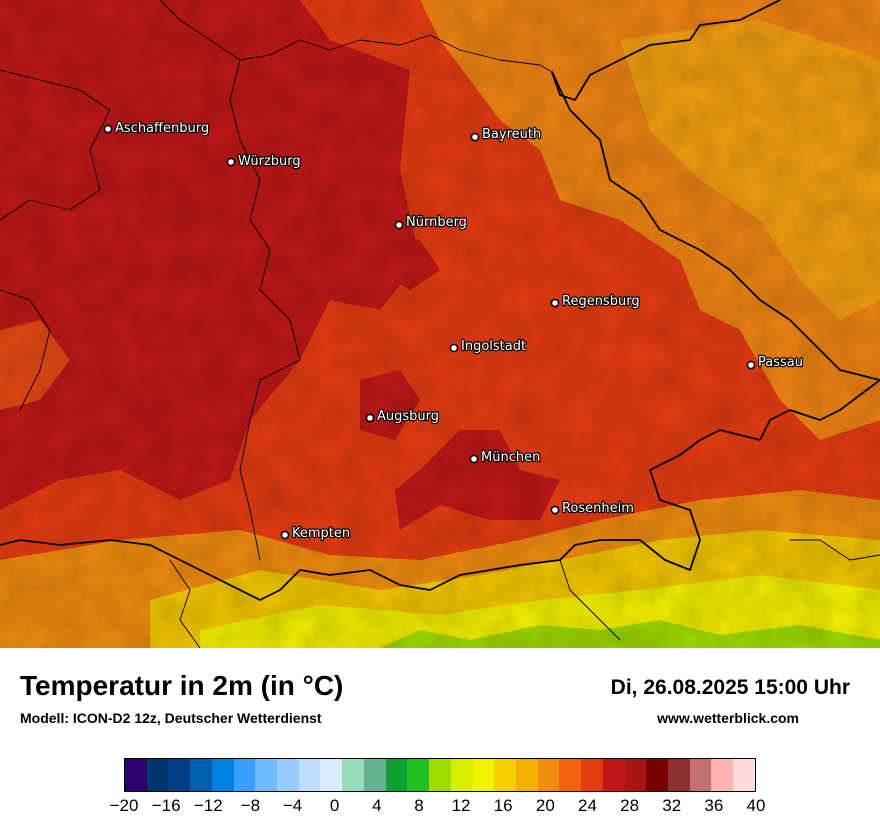 The height and width of the screenshot is (830, 880). Describe the element at coordinates (321, 533) in the screenshot. I see `city-label: Kempten` at that location.